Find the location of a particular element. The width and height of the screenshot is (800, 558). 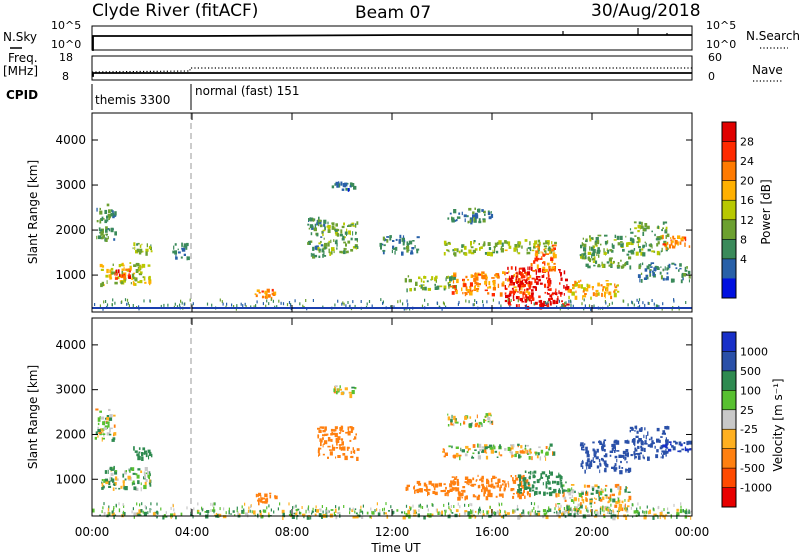

time-xtick-label: 00:00 is located at coordinates (692, 532).